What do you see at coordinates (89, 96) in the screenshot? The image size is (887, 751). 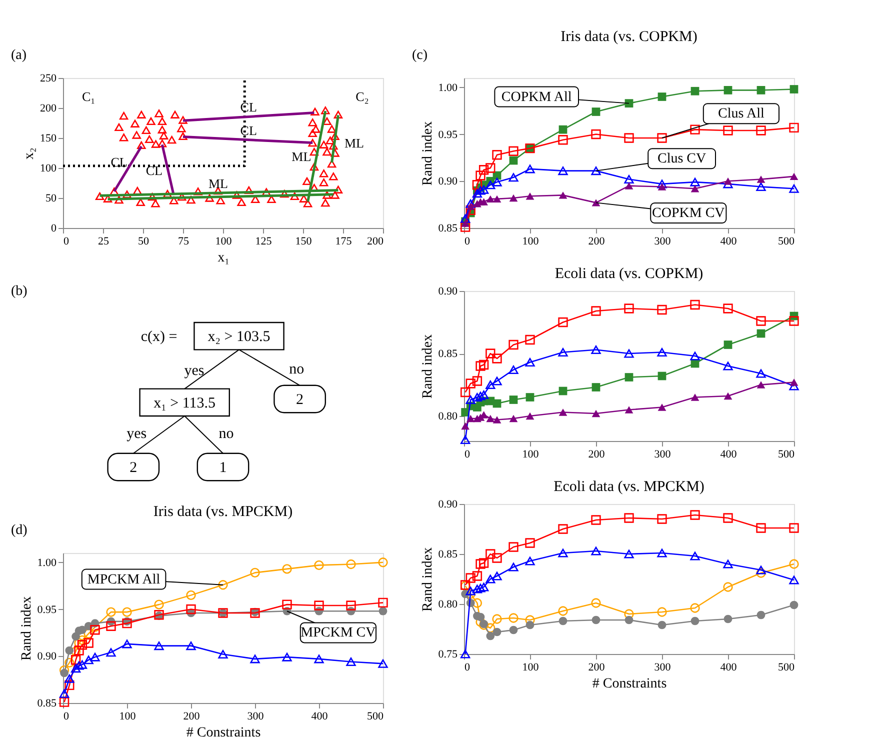 I see `annotation: C₁` at bounding box center [89, 96].